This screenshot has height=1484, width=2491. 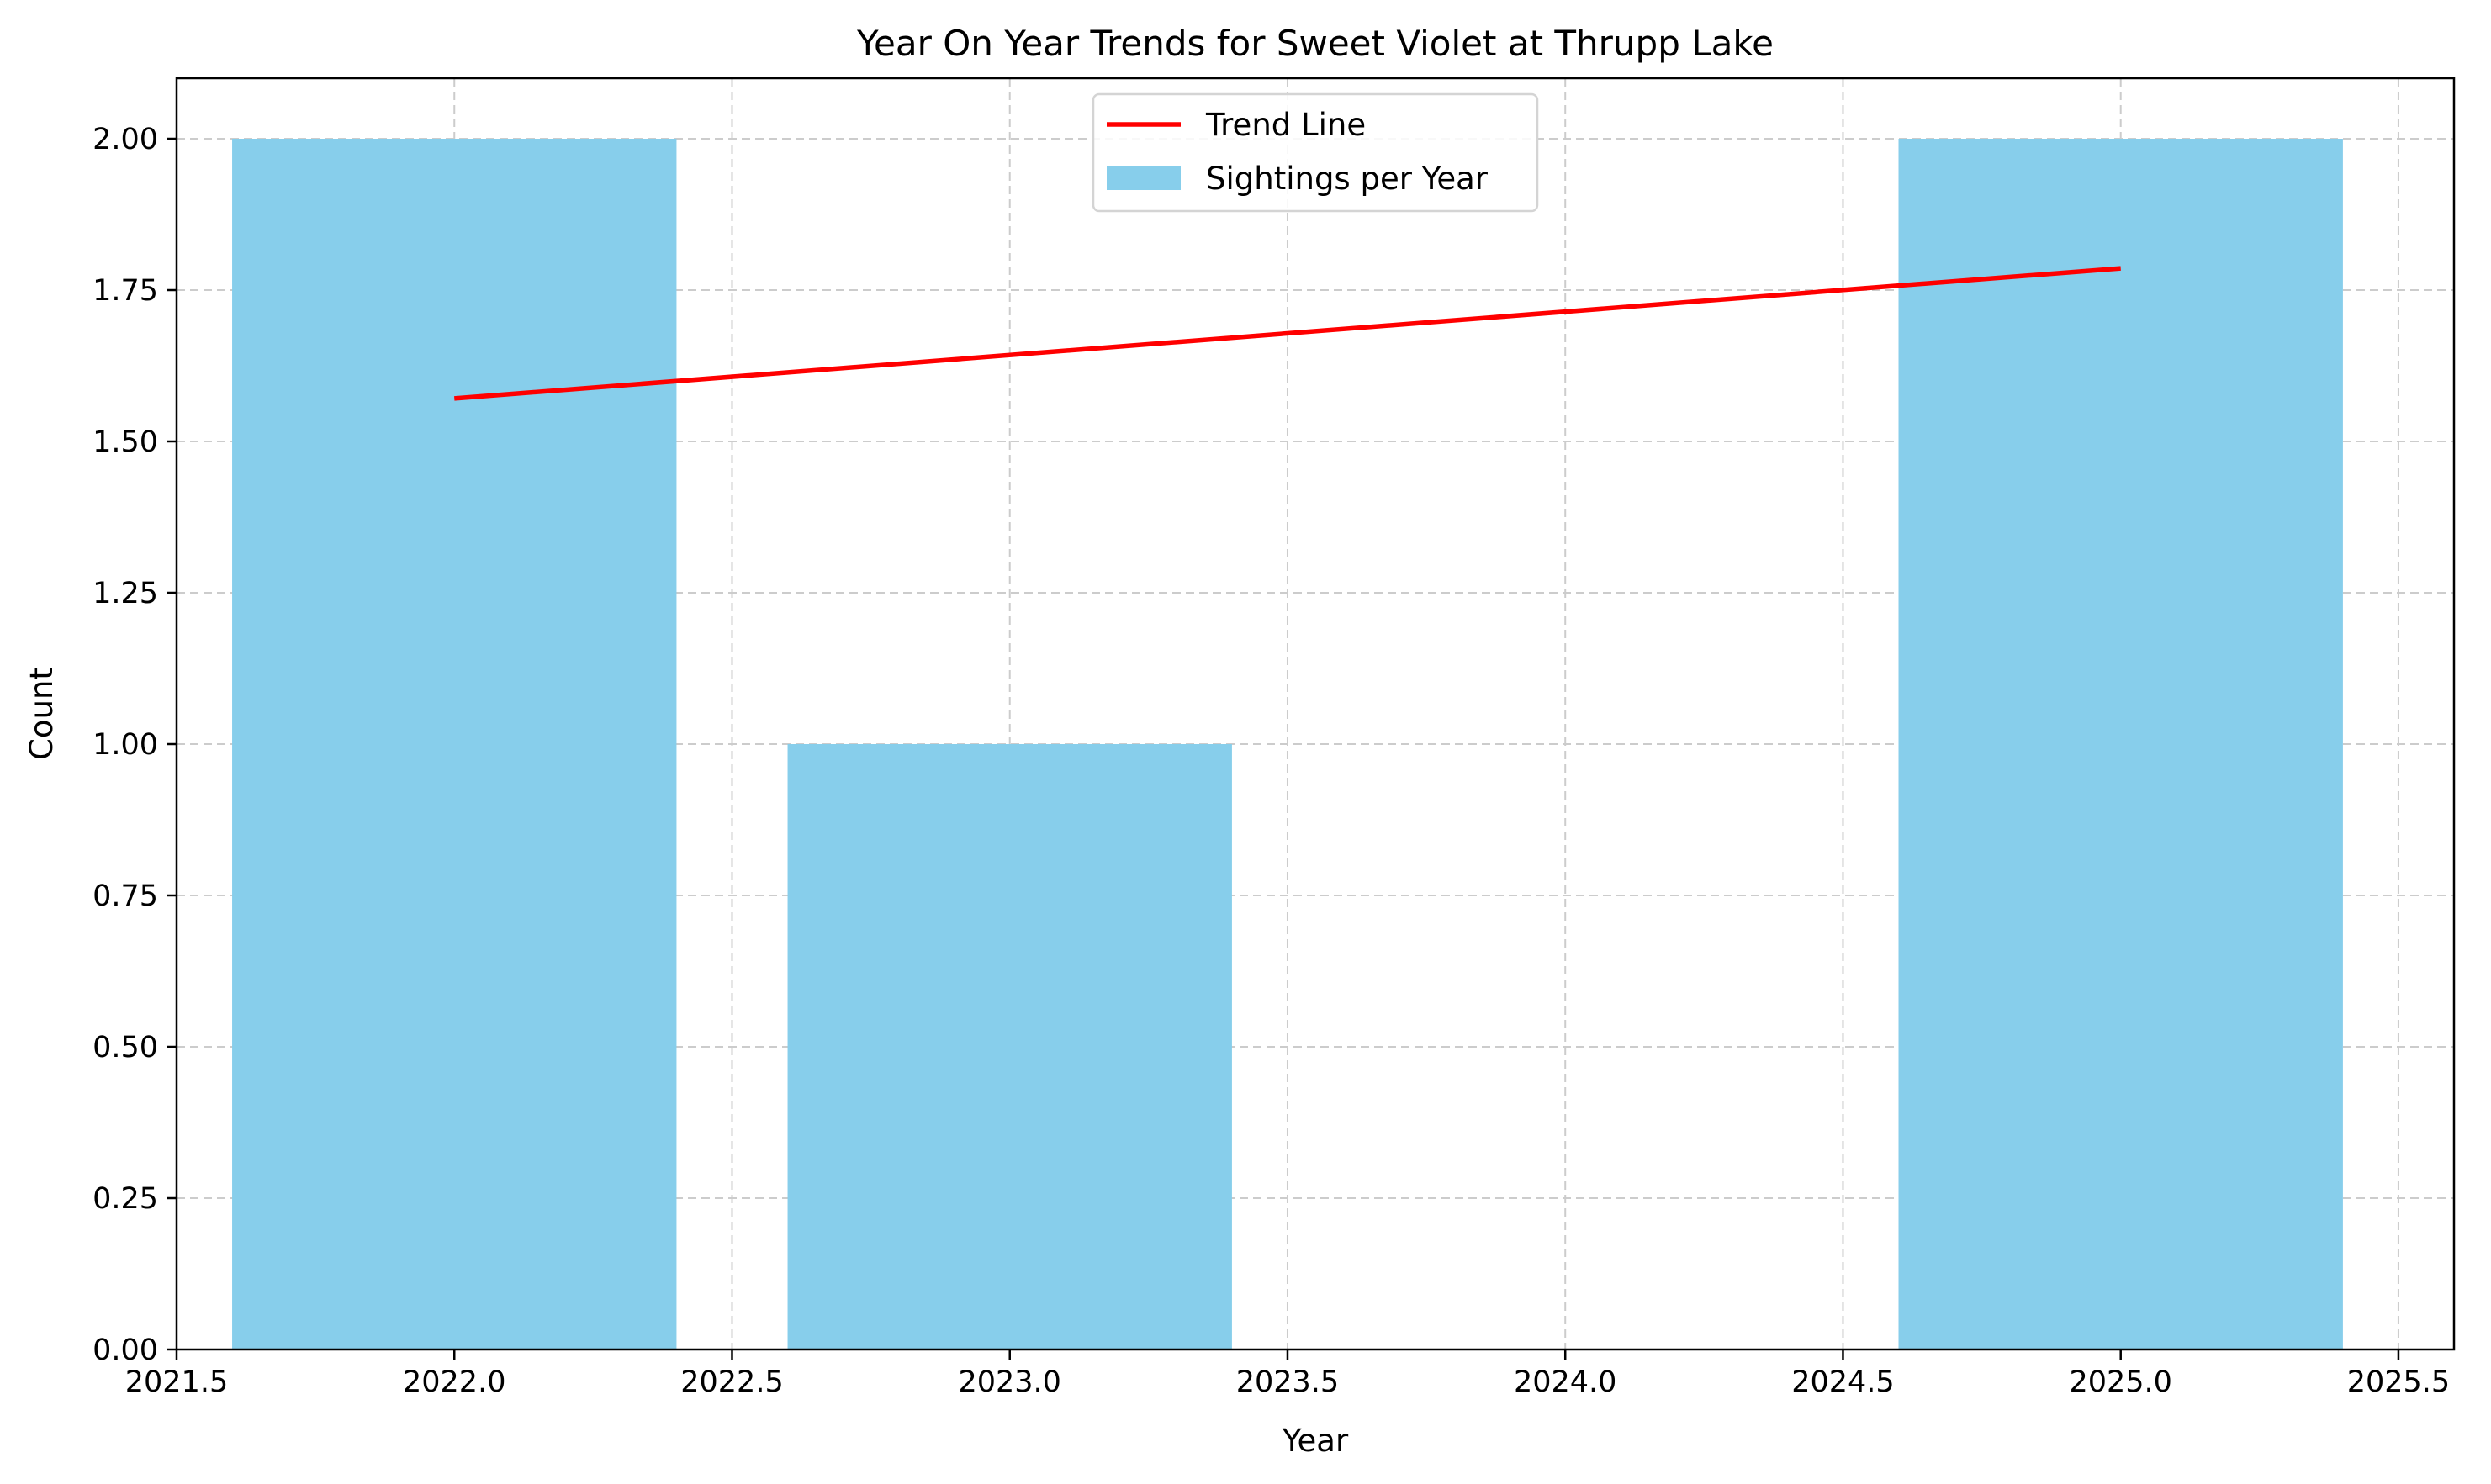 What do you see at coordinates (1315, 1441) in the screenshot?
I see `x-axis-label: Year` at bounding box center [1315, 1441].